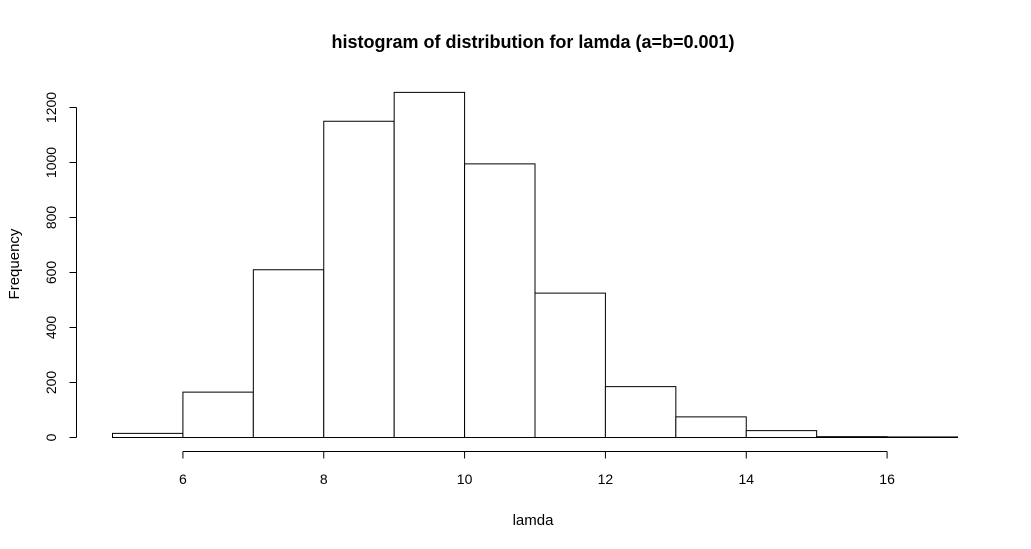 Image resolution: width=1031 pixels, height=549 pixels. I want to click on y-axis-label: Frequency, so click(14, 263).